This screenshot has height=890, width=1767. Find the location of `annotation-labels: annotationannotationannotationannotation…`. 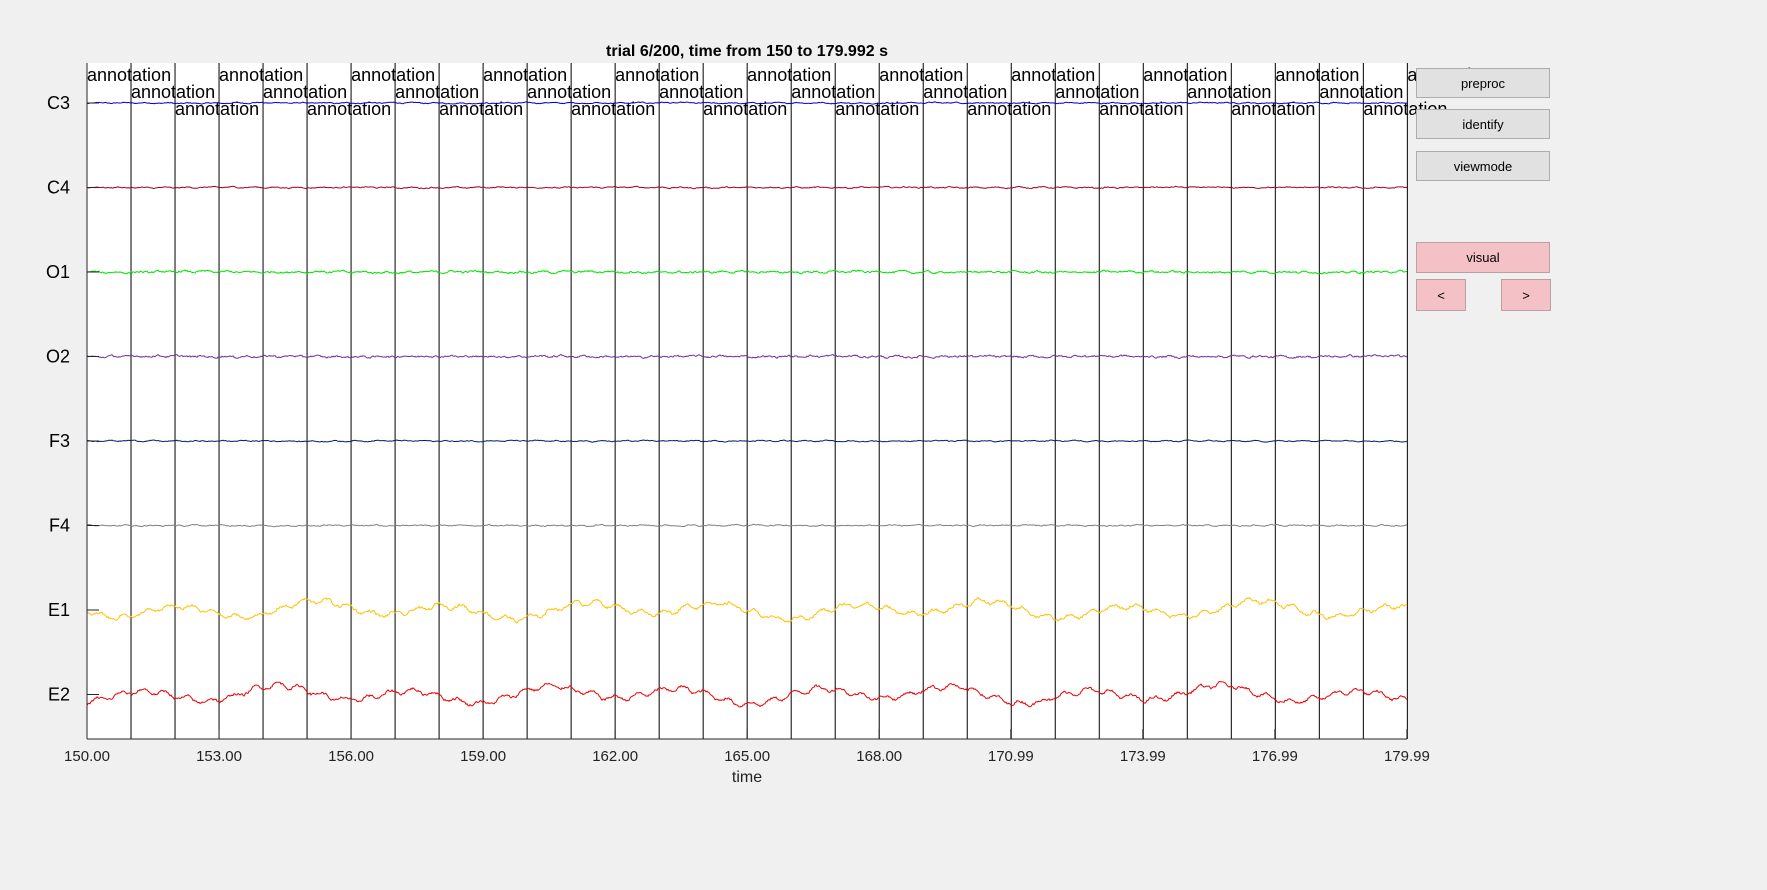

annotation-labels: annotationannotationannotationannotation… is located at coordinates (789, 92).